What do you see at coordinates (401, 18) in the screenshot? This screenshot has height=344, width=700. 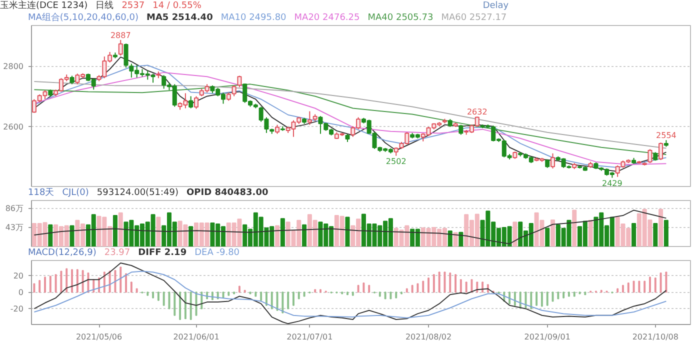 I see `text: MA40 2505.73` at bounding box center [401, 18].